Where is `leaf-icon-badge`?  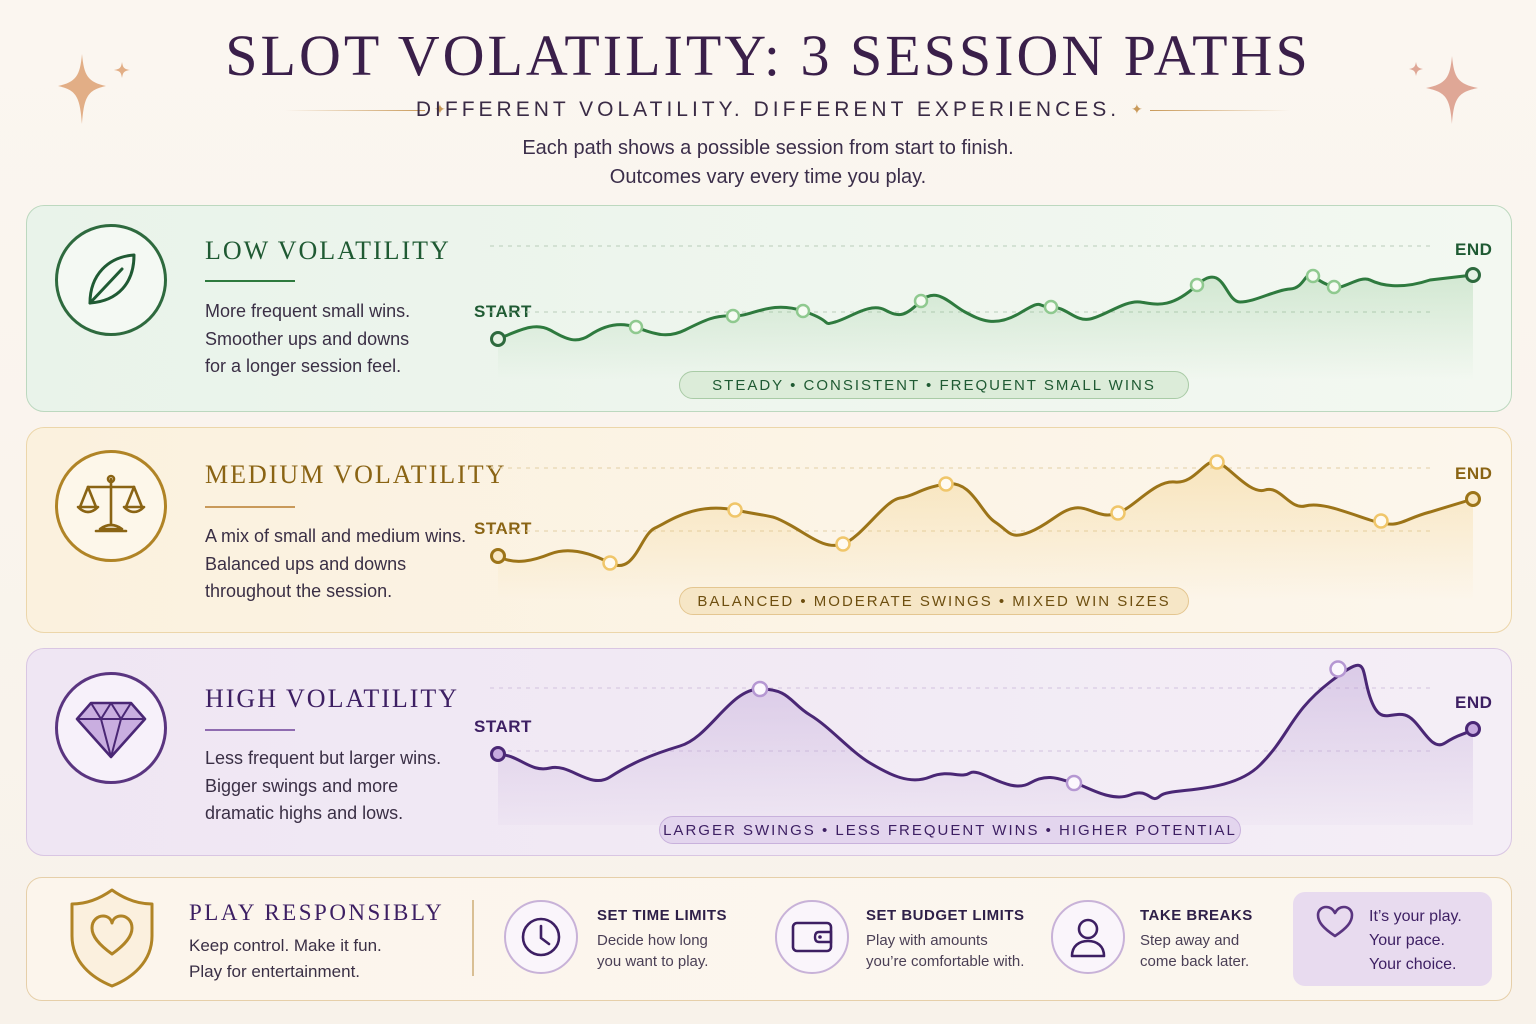
leaf-icon-badge is located at coordinates (111, 280).